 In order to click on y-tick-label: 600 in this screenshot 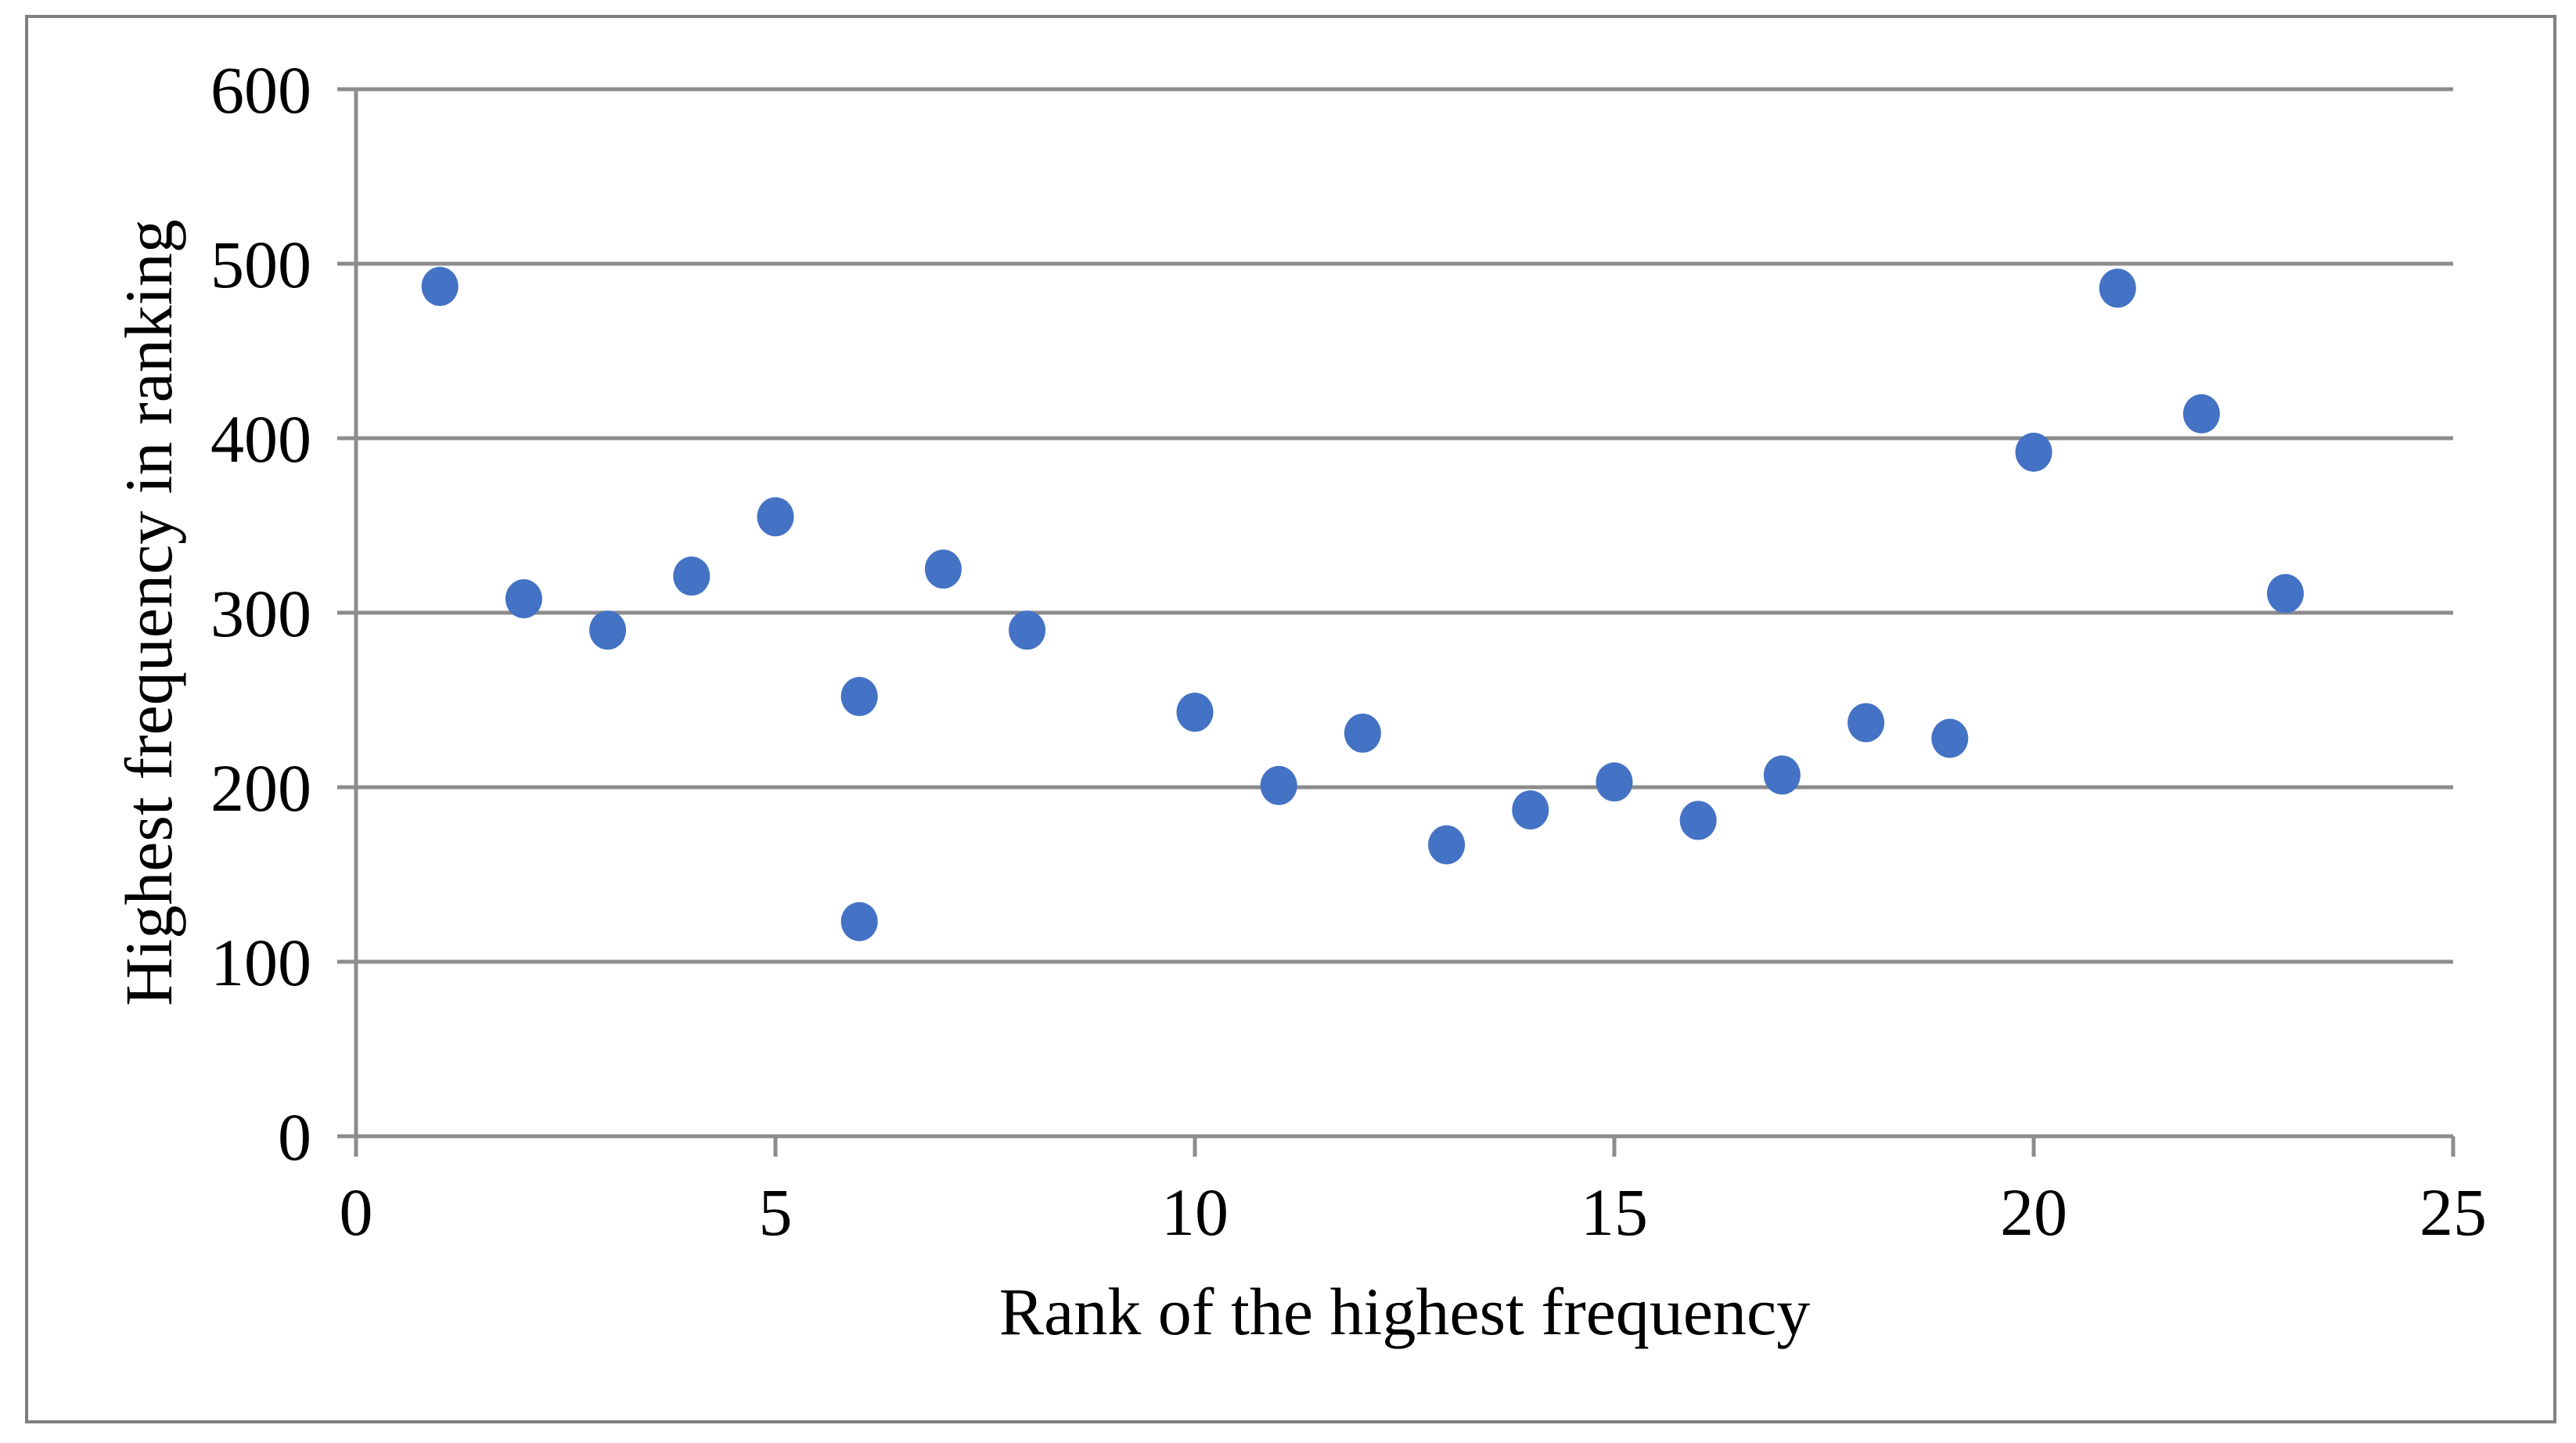, I will do `click(261, 90)`.